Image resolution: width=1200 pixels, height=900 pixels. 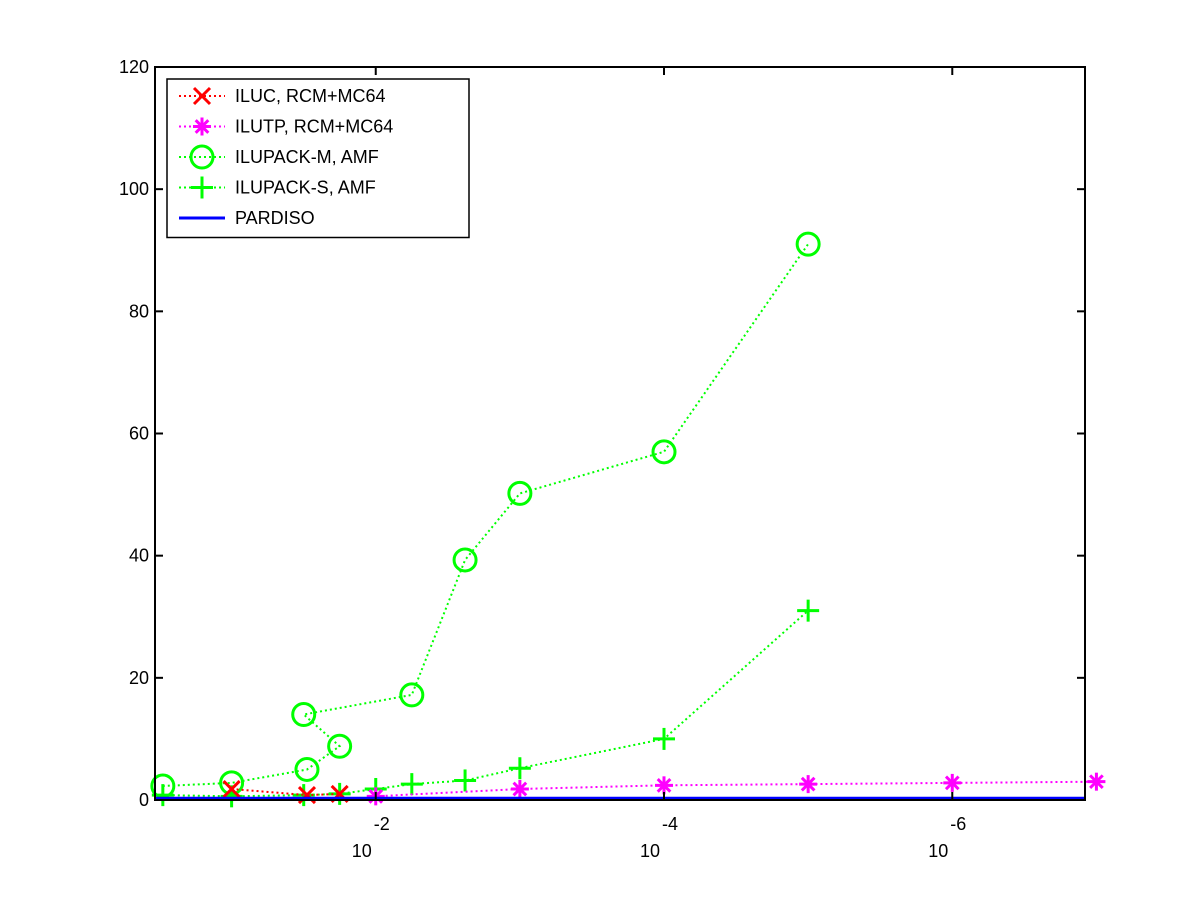 What do you see at coordinates (382, 824) in the screenshot?
I see `x-tick-label-exponent: -2` at bounding box center [382, 824].